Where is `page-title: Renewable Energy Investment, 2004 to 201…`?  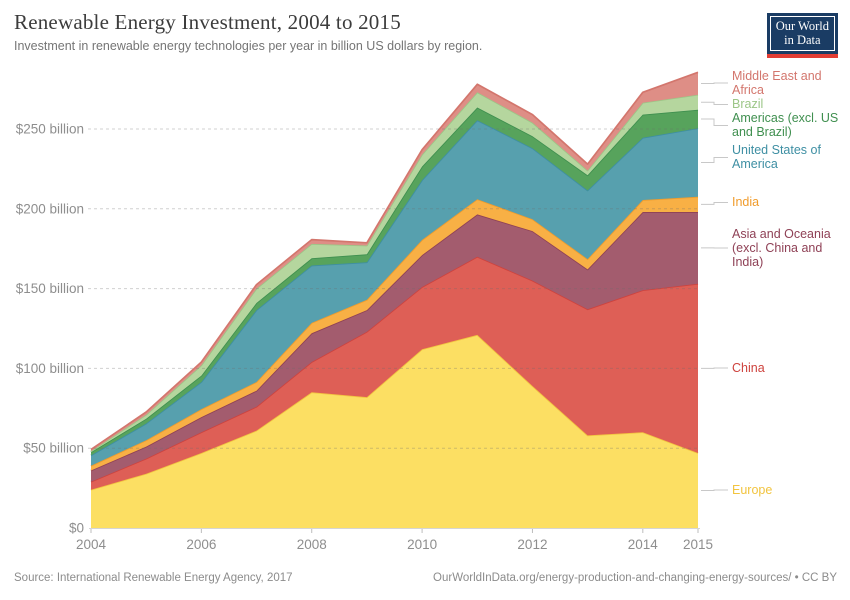
page-title: Renewable Energy Investment, 2004 to 201… is located at coordinates (207, 22).